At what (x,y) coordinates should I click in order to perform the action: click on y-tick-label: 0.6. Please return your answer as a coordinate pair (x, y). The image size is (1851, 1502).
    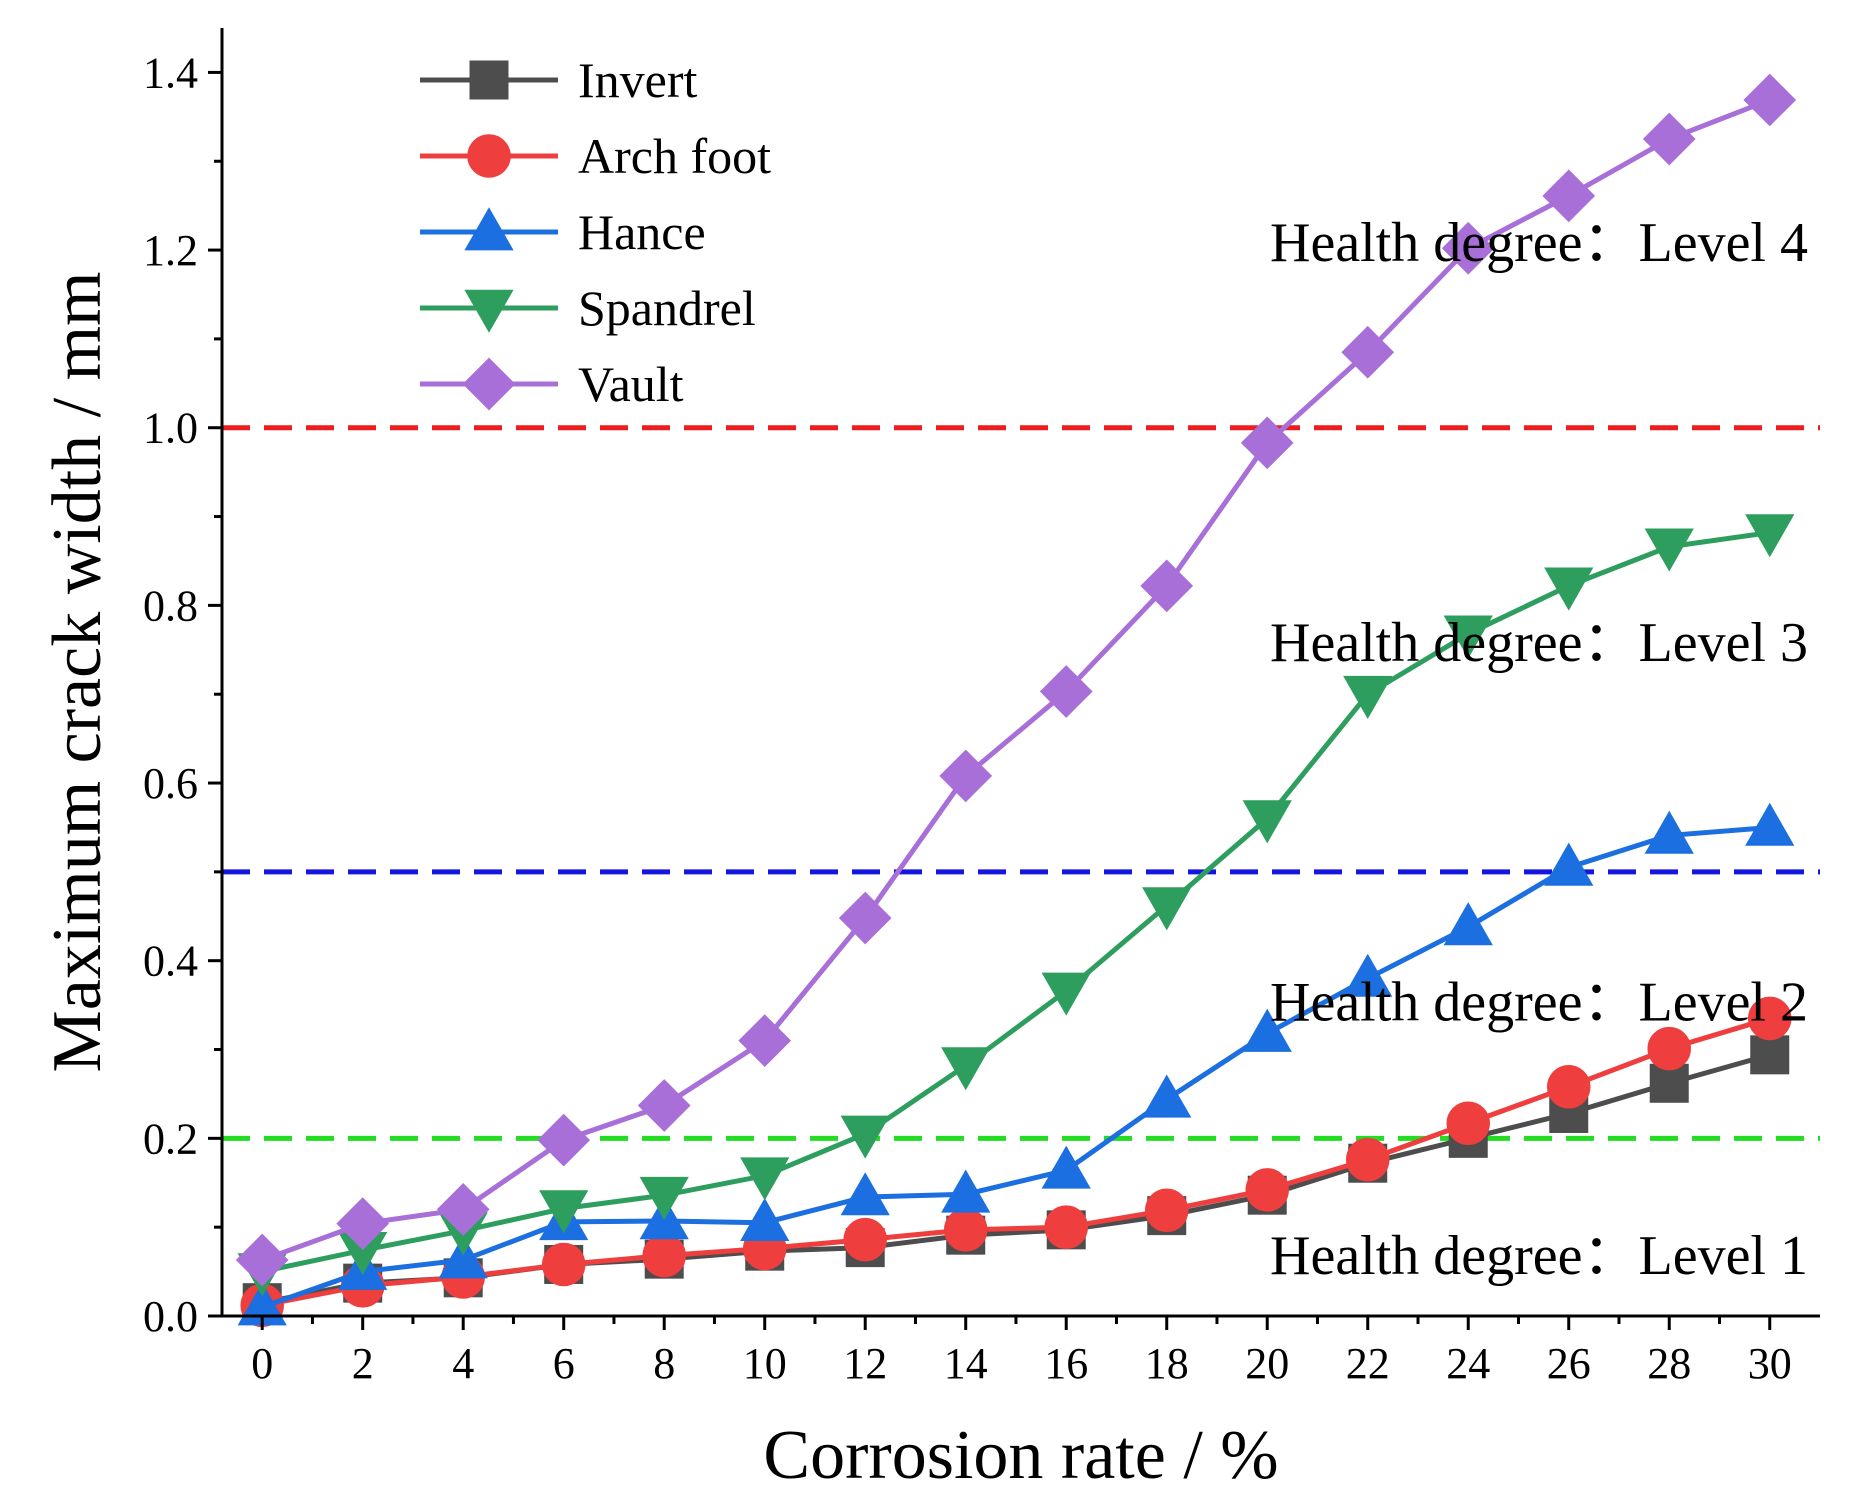
    Looking at the image, I should click on (170, 783).